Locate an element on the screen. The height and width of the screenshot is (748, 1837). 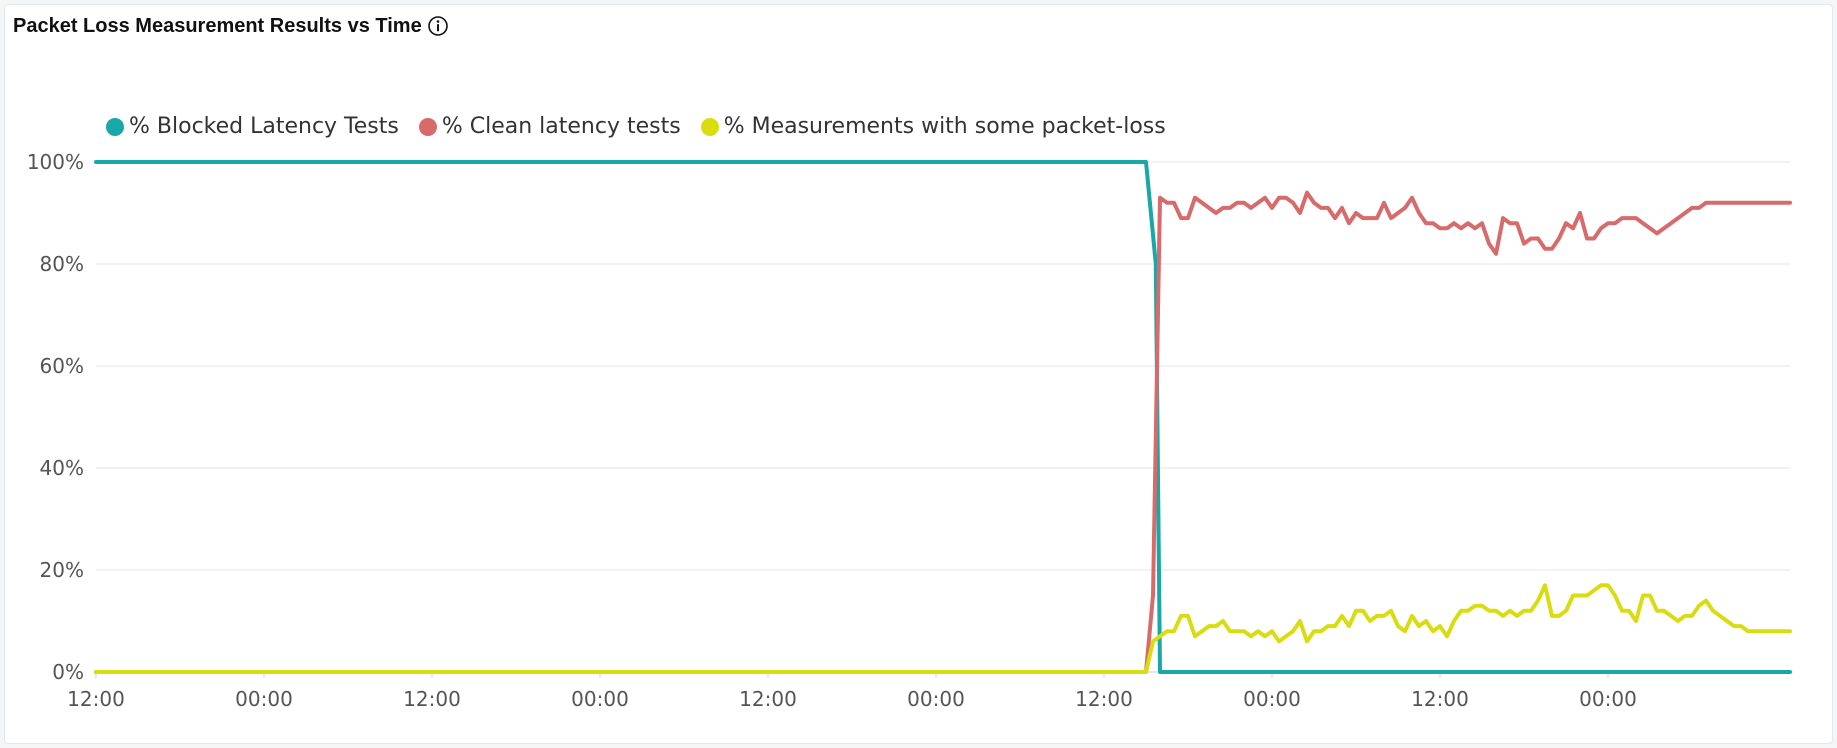
legend-swatch-clean is located at coordinates (427, 126).